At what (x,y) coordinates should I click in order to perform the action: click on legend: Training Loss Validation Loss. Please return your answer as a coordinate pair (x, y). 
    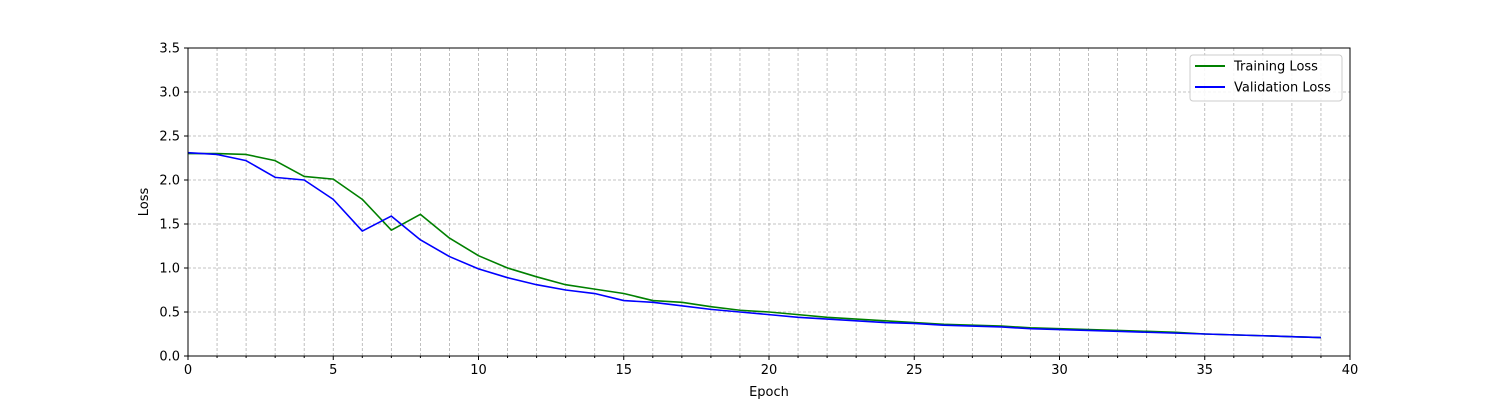
    Looking at the image, I should click on (1266, 78).